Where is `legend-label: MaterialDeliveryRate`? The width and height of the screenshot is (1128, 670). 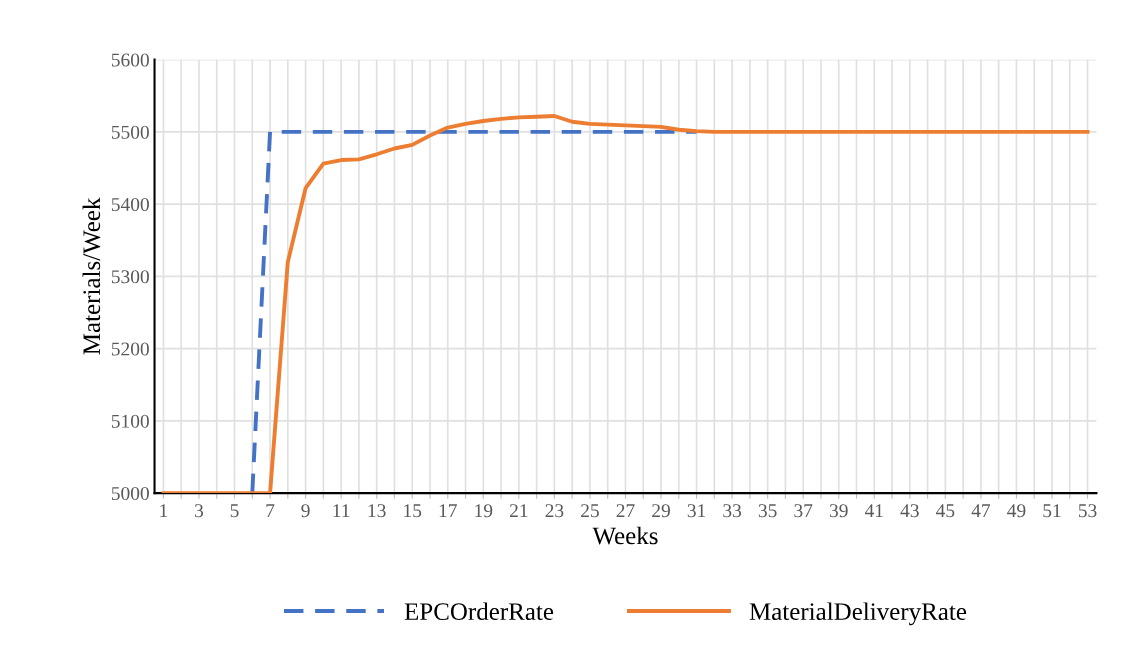 legend-label: MaterialDeliveryRate is located at coordinates (858, 614).